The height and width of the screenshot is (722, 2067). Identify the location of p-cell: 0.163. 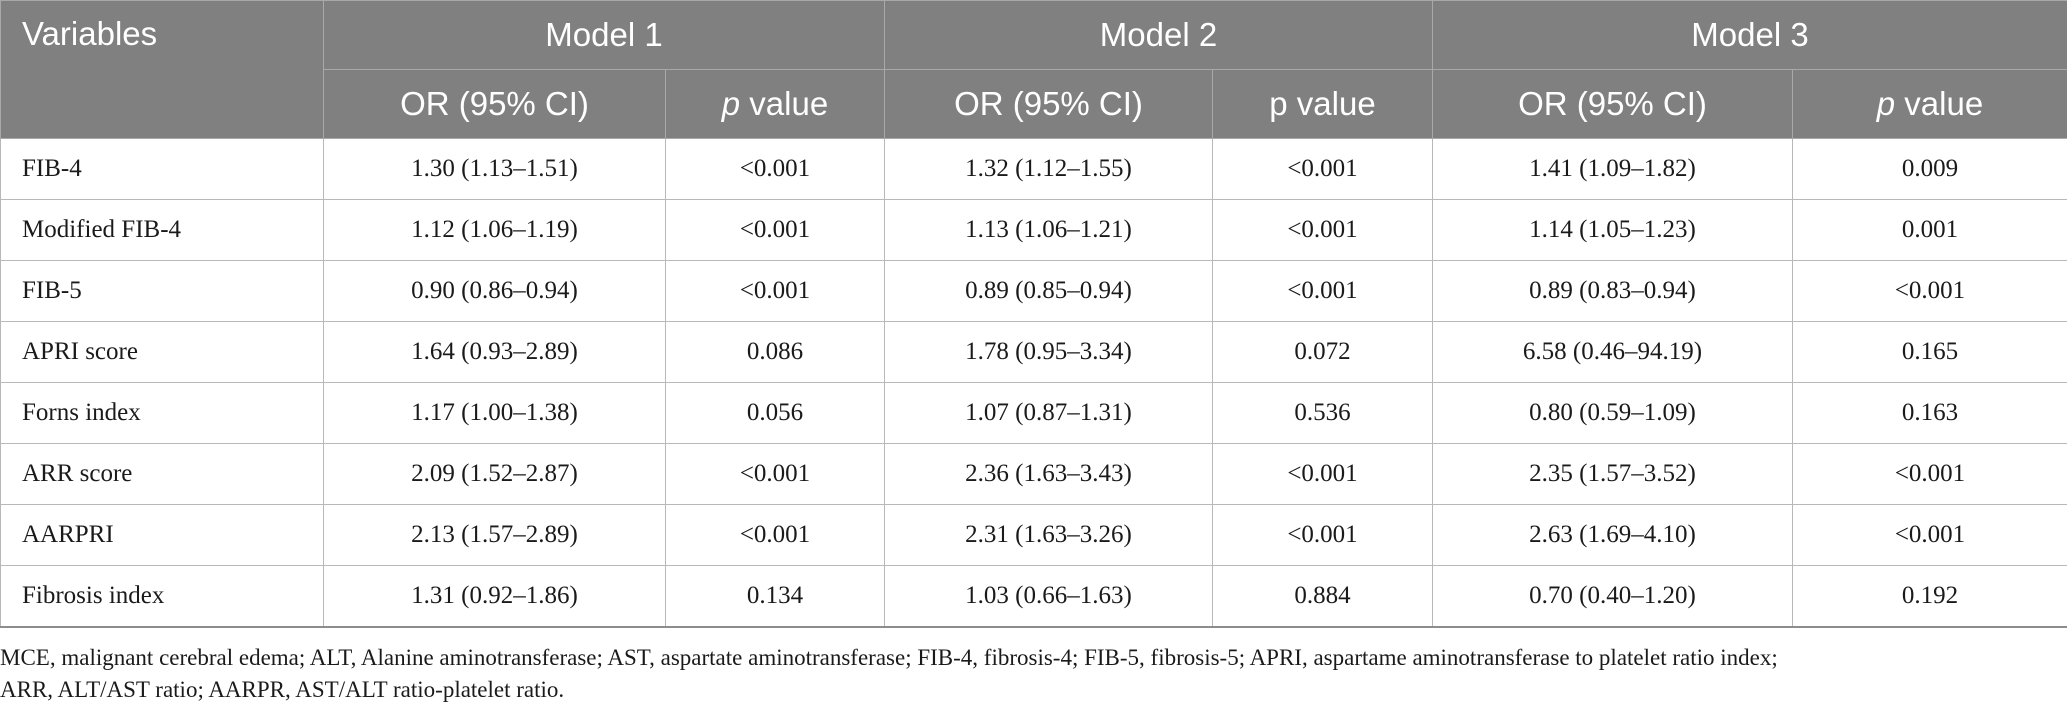
(1929, 413).